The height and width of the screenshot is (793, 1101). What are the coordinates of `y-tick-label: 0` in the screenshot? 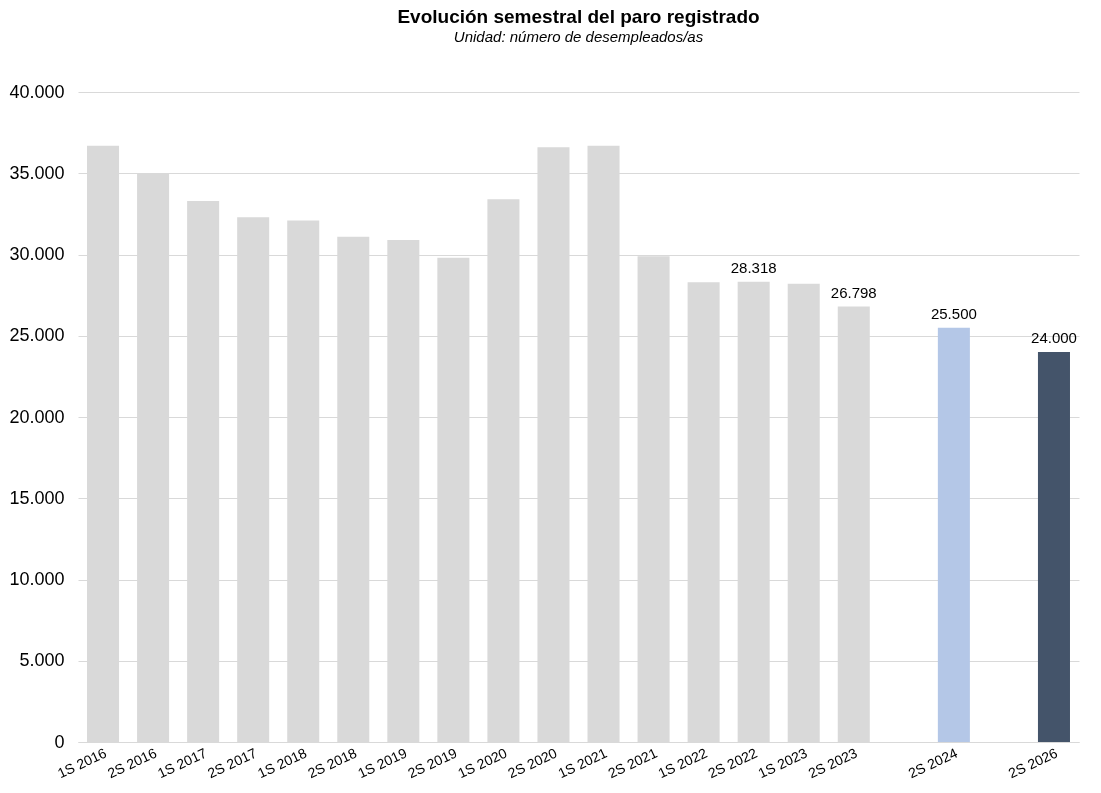 It's located at (59, 741).